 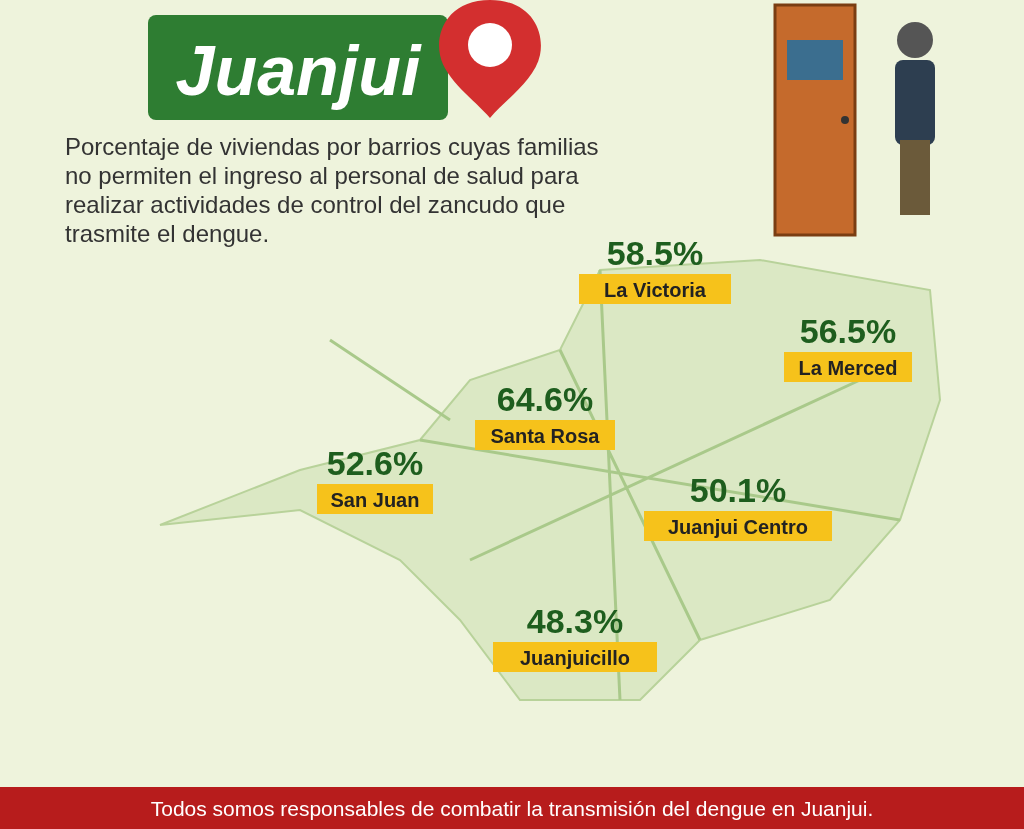 I want to click on data-label: 48.3%, so click(x=575, y=621).